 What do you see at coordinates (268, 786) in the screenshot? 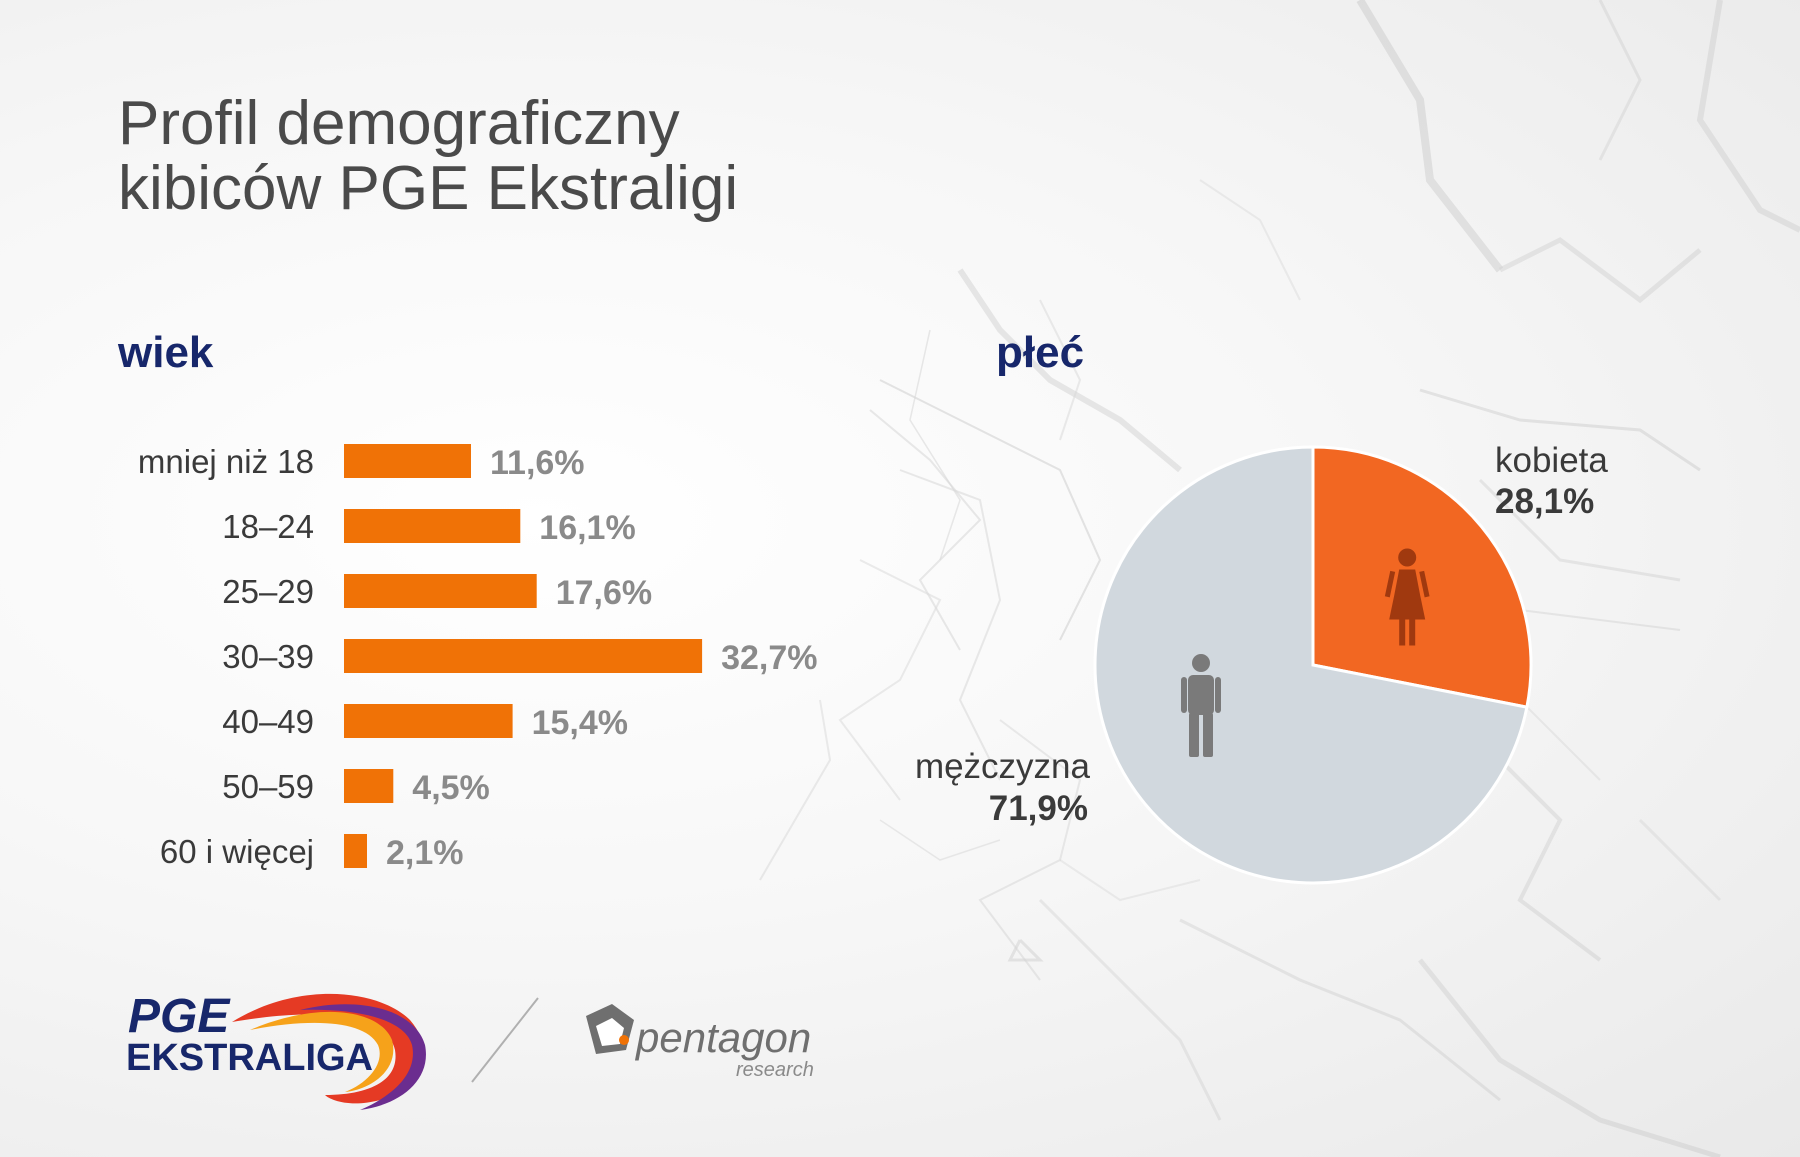
I see `bar-category-label: 50–59` at bounding box center [268, 786].